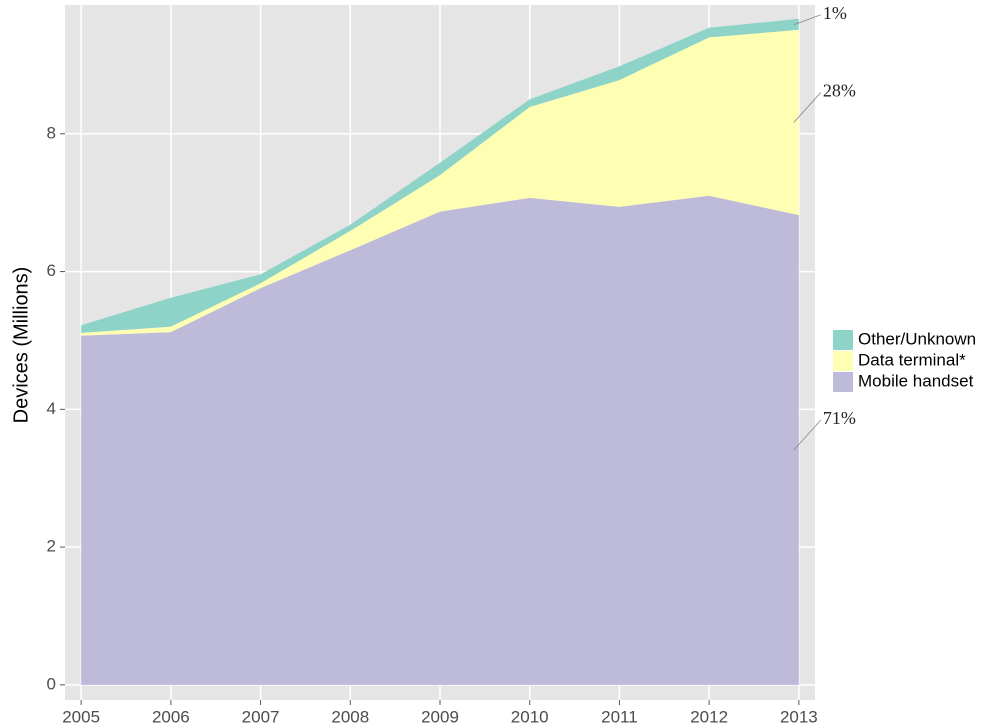 Image resolution: width=999 pixels, height=728 pixels. Describe the element at coordinates (171, 716) in the screenshot. I see `x-tick-label: 2006` at that location.